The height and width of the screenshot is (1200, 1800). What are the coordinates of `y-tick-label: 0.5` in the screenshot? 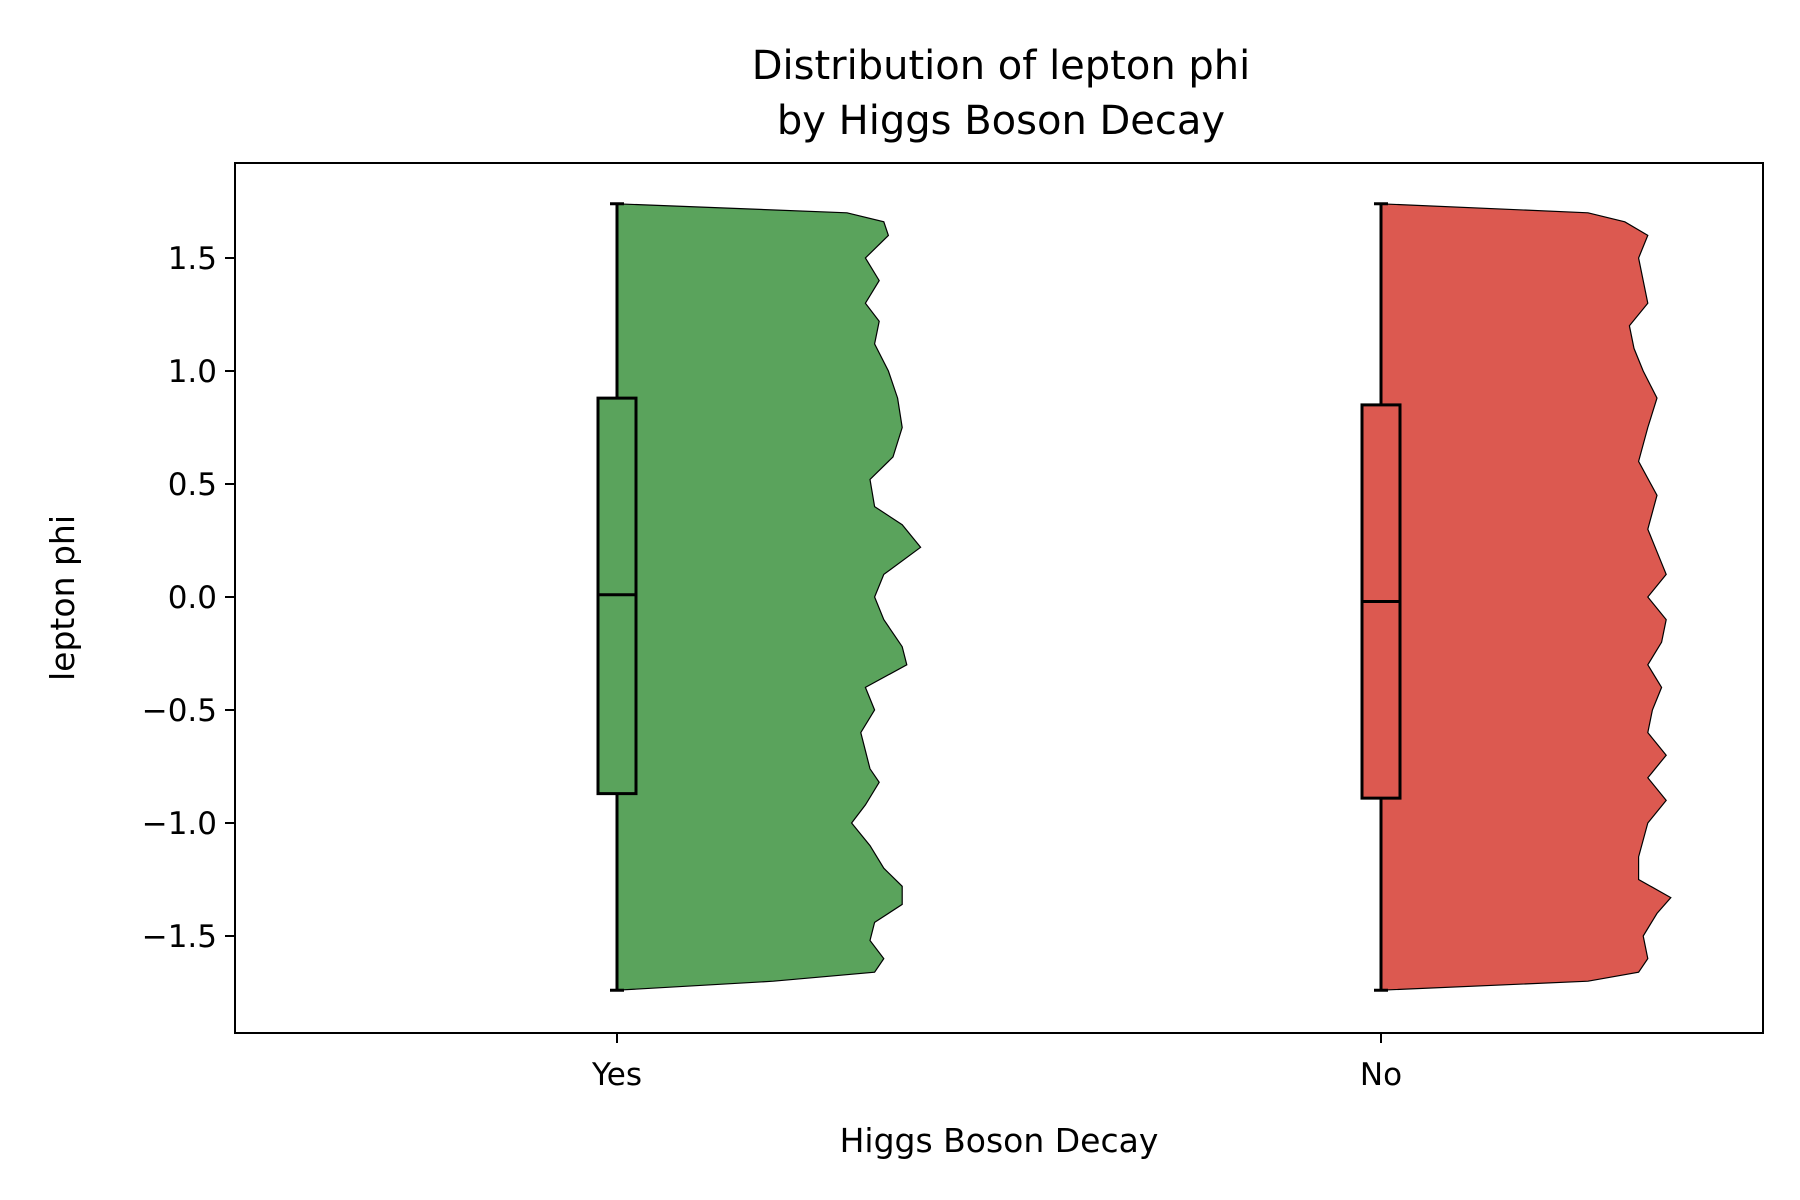 It's located at (192, 485).